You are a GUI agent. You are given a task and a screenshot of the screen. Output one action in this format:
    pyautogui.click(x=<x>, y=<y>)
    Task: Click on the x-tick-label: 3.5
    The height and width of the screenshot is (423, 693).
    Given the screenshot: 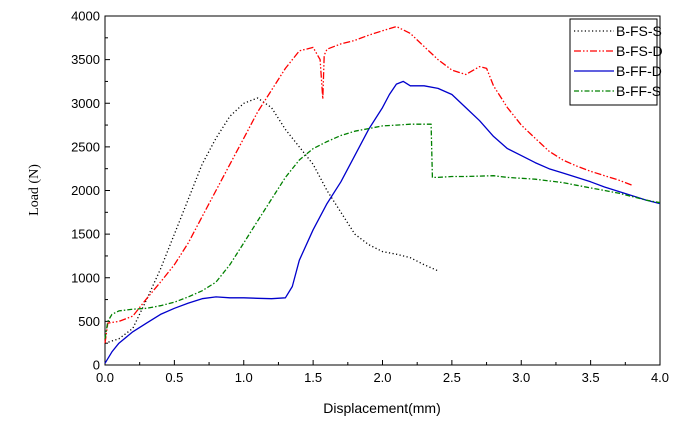 What is the action you would take?
    pyautogui.click(x=591, y=377)
    